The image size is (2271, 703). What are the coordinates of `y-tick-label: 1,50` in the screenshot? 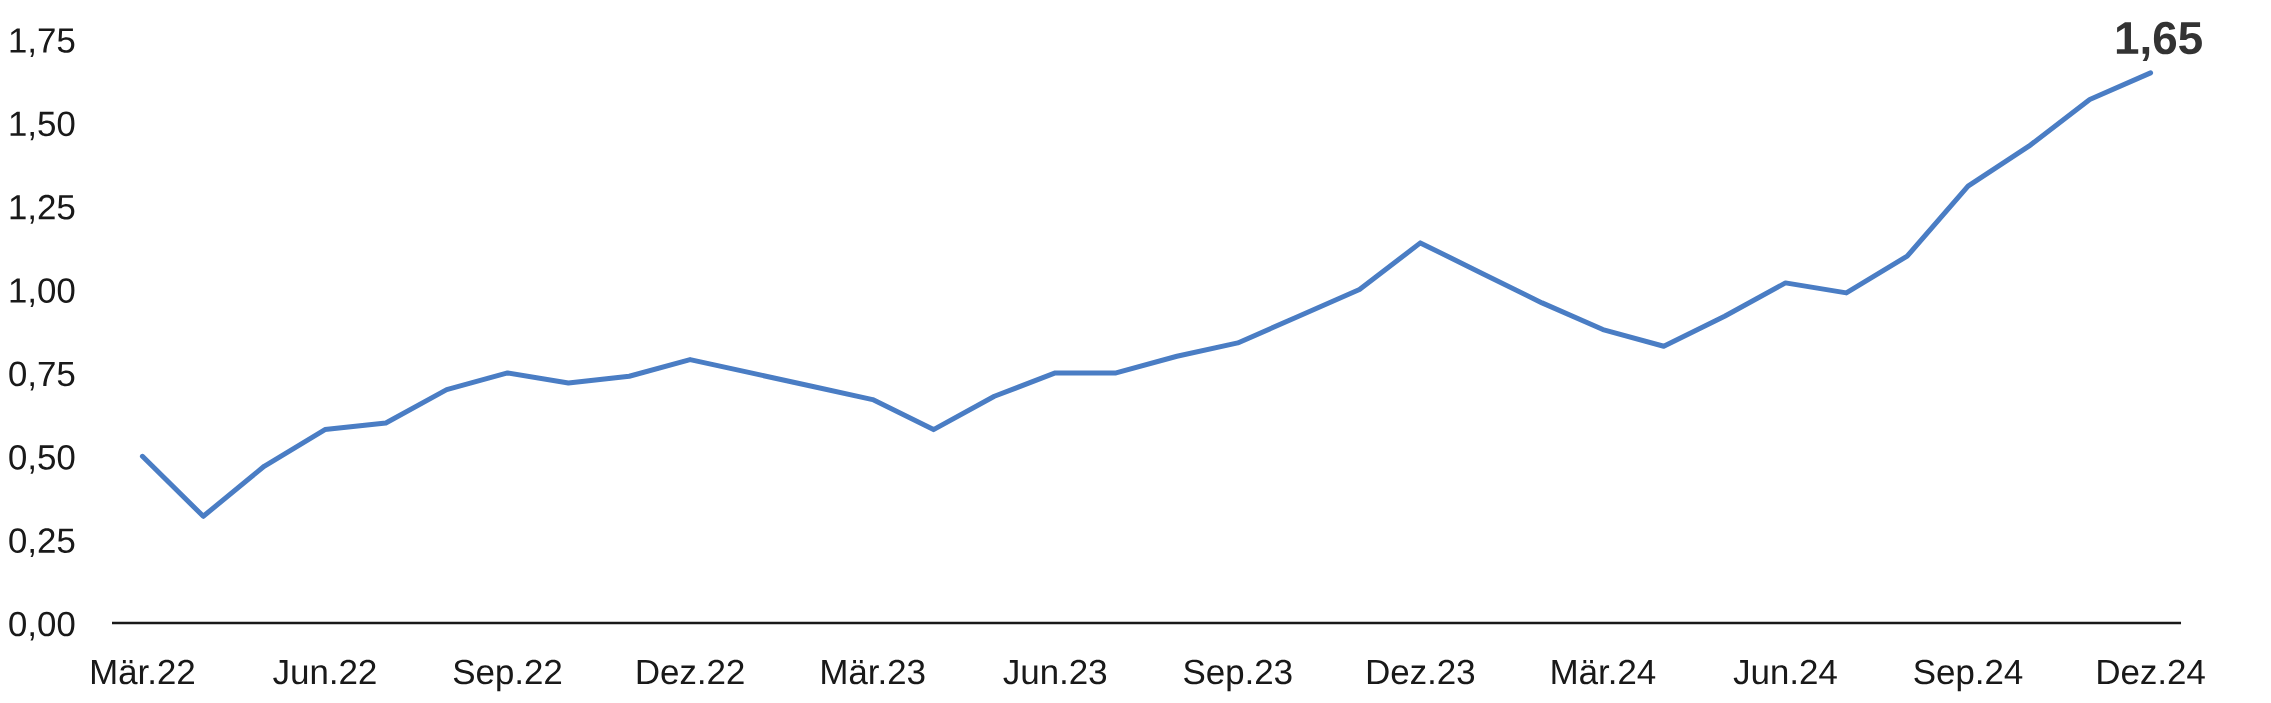 It's located at (42, 126).